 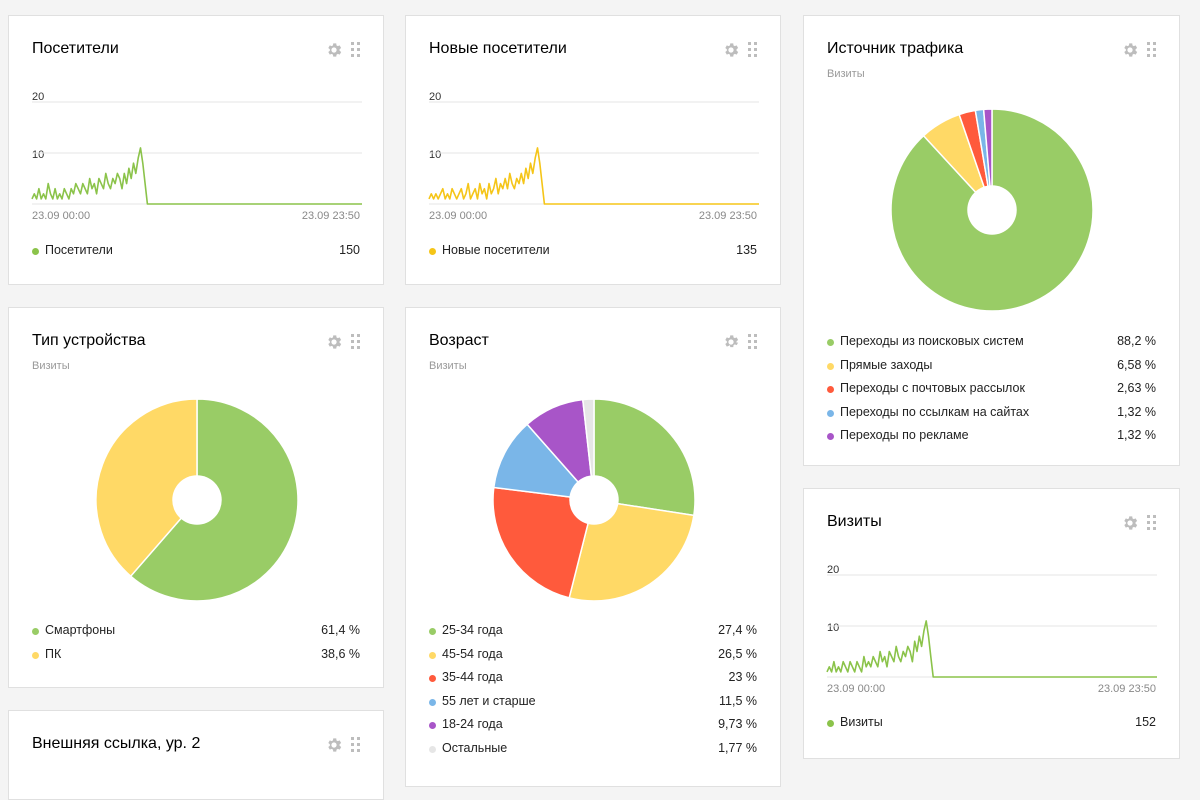 I want to click on legend-item: Визиты 152, so click(x=991, y=727).